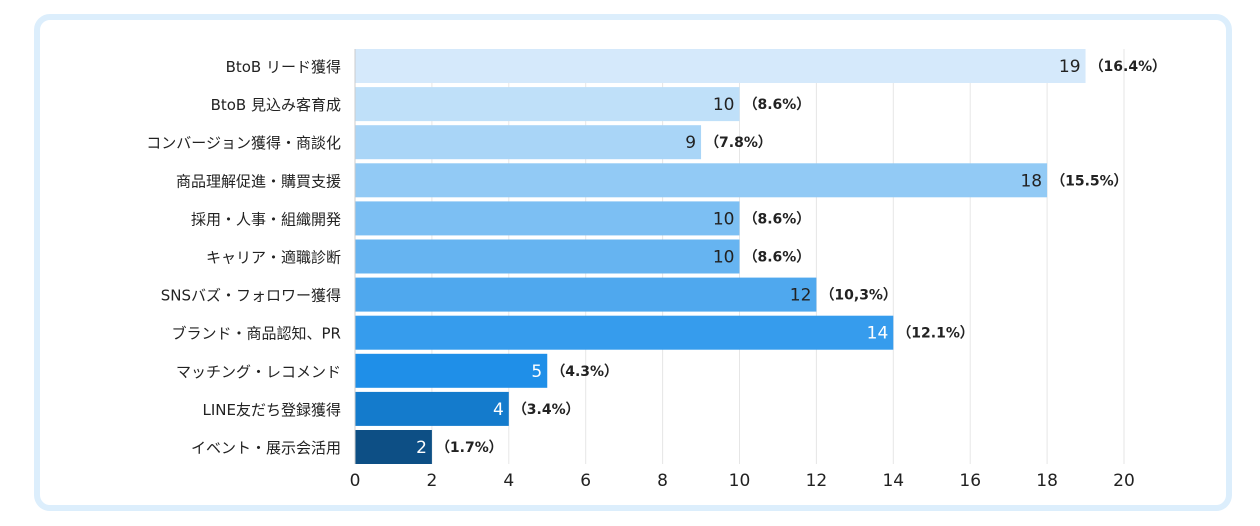 The width and height of the screenshot is (1260, 526). What do you see at coordinates (258, 372) in the screenshot?
I see `category-label: マッチング・レコメンド` at bounding box center [258, 372].